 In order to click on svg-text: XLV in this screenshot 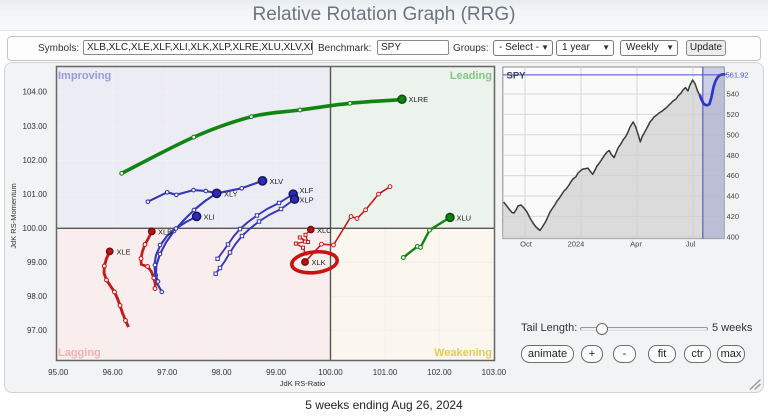, I will do `click(277, 181)`.